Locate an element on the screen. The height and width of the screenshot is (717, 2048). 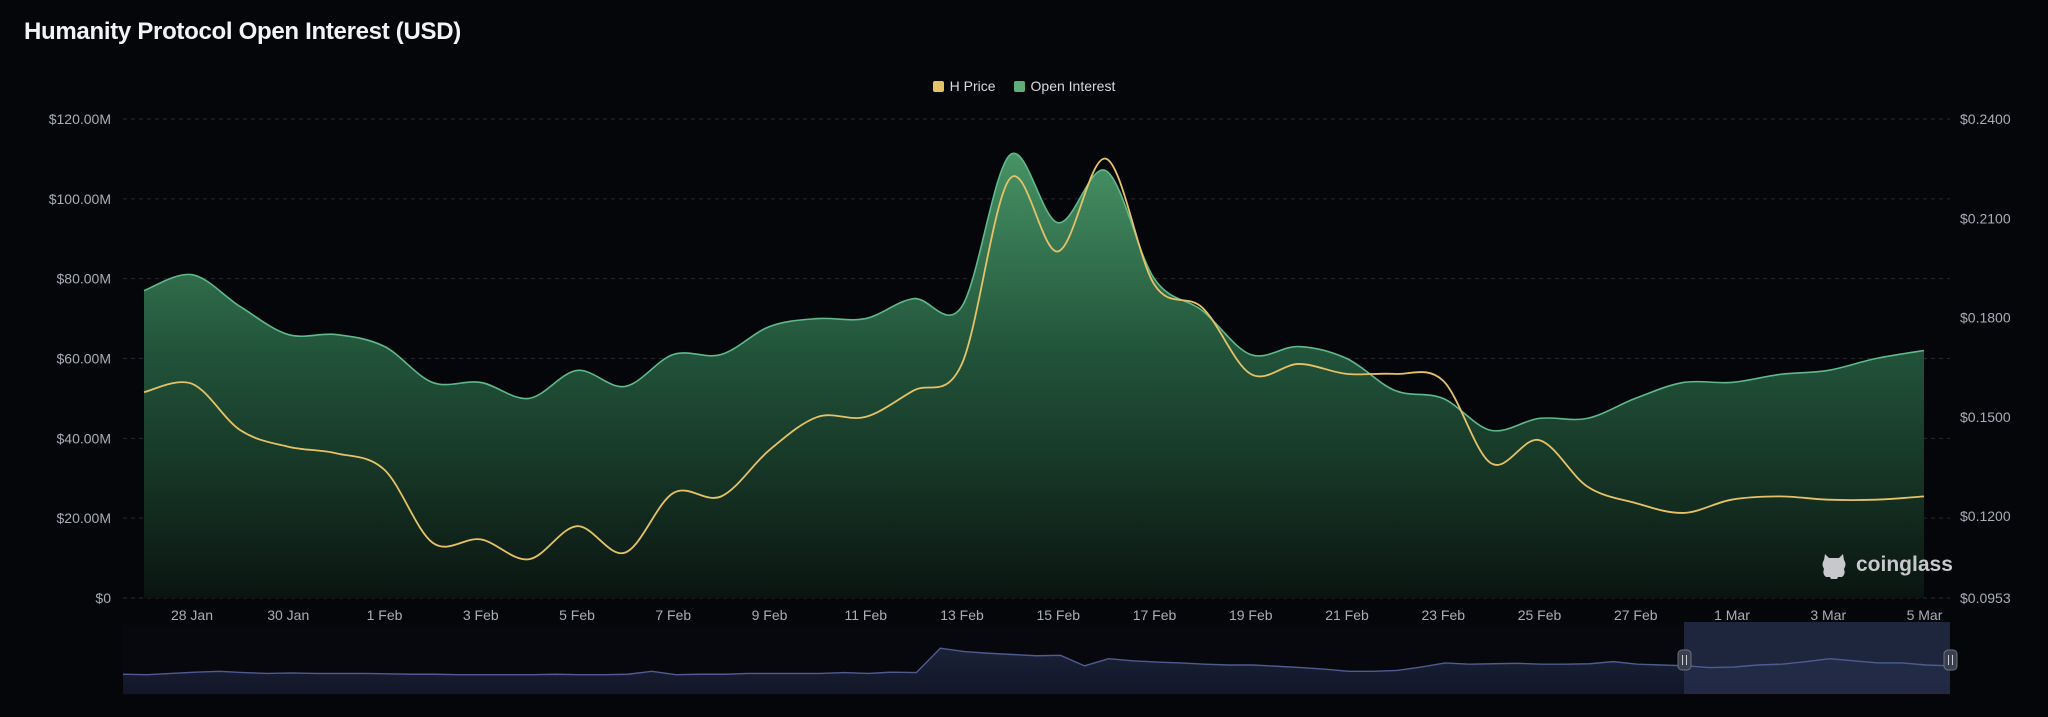
svg-text: 5 Mar is located at coordinates (1925, 615).